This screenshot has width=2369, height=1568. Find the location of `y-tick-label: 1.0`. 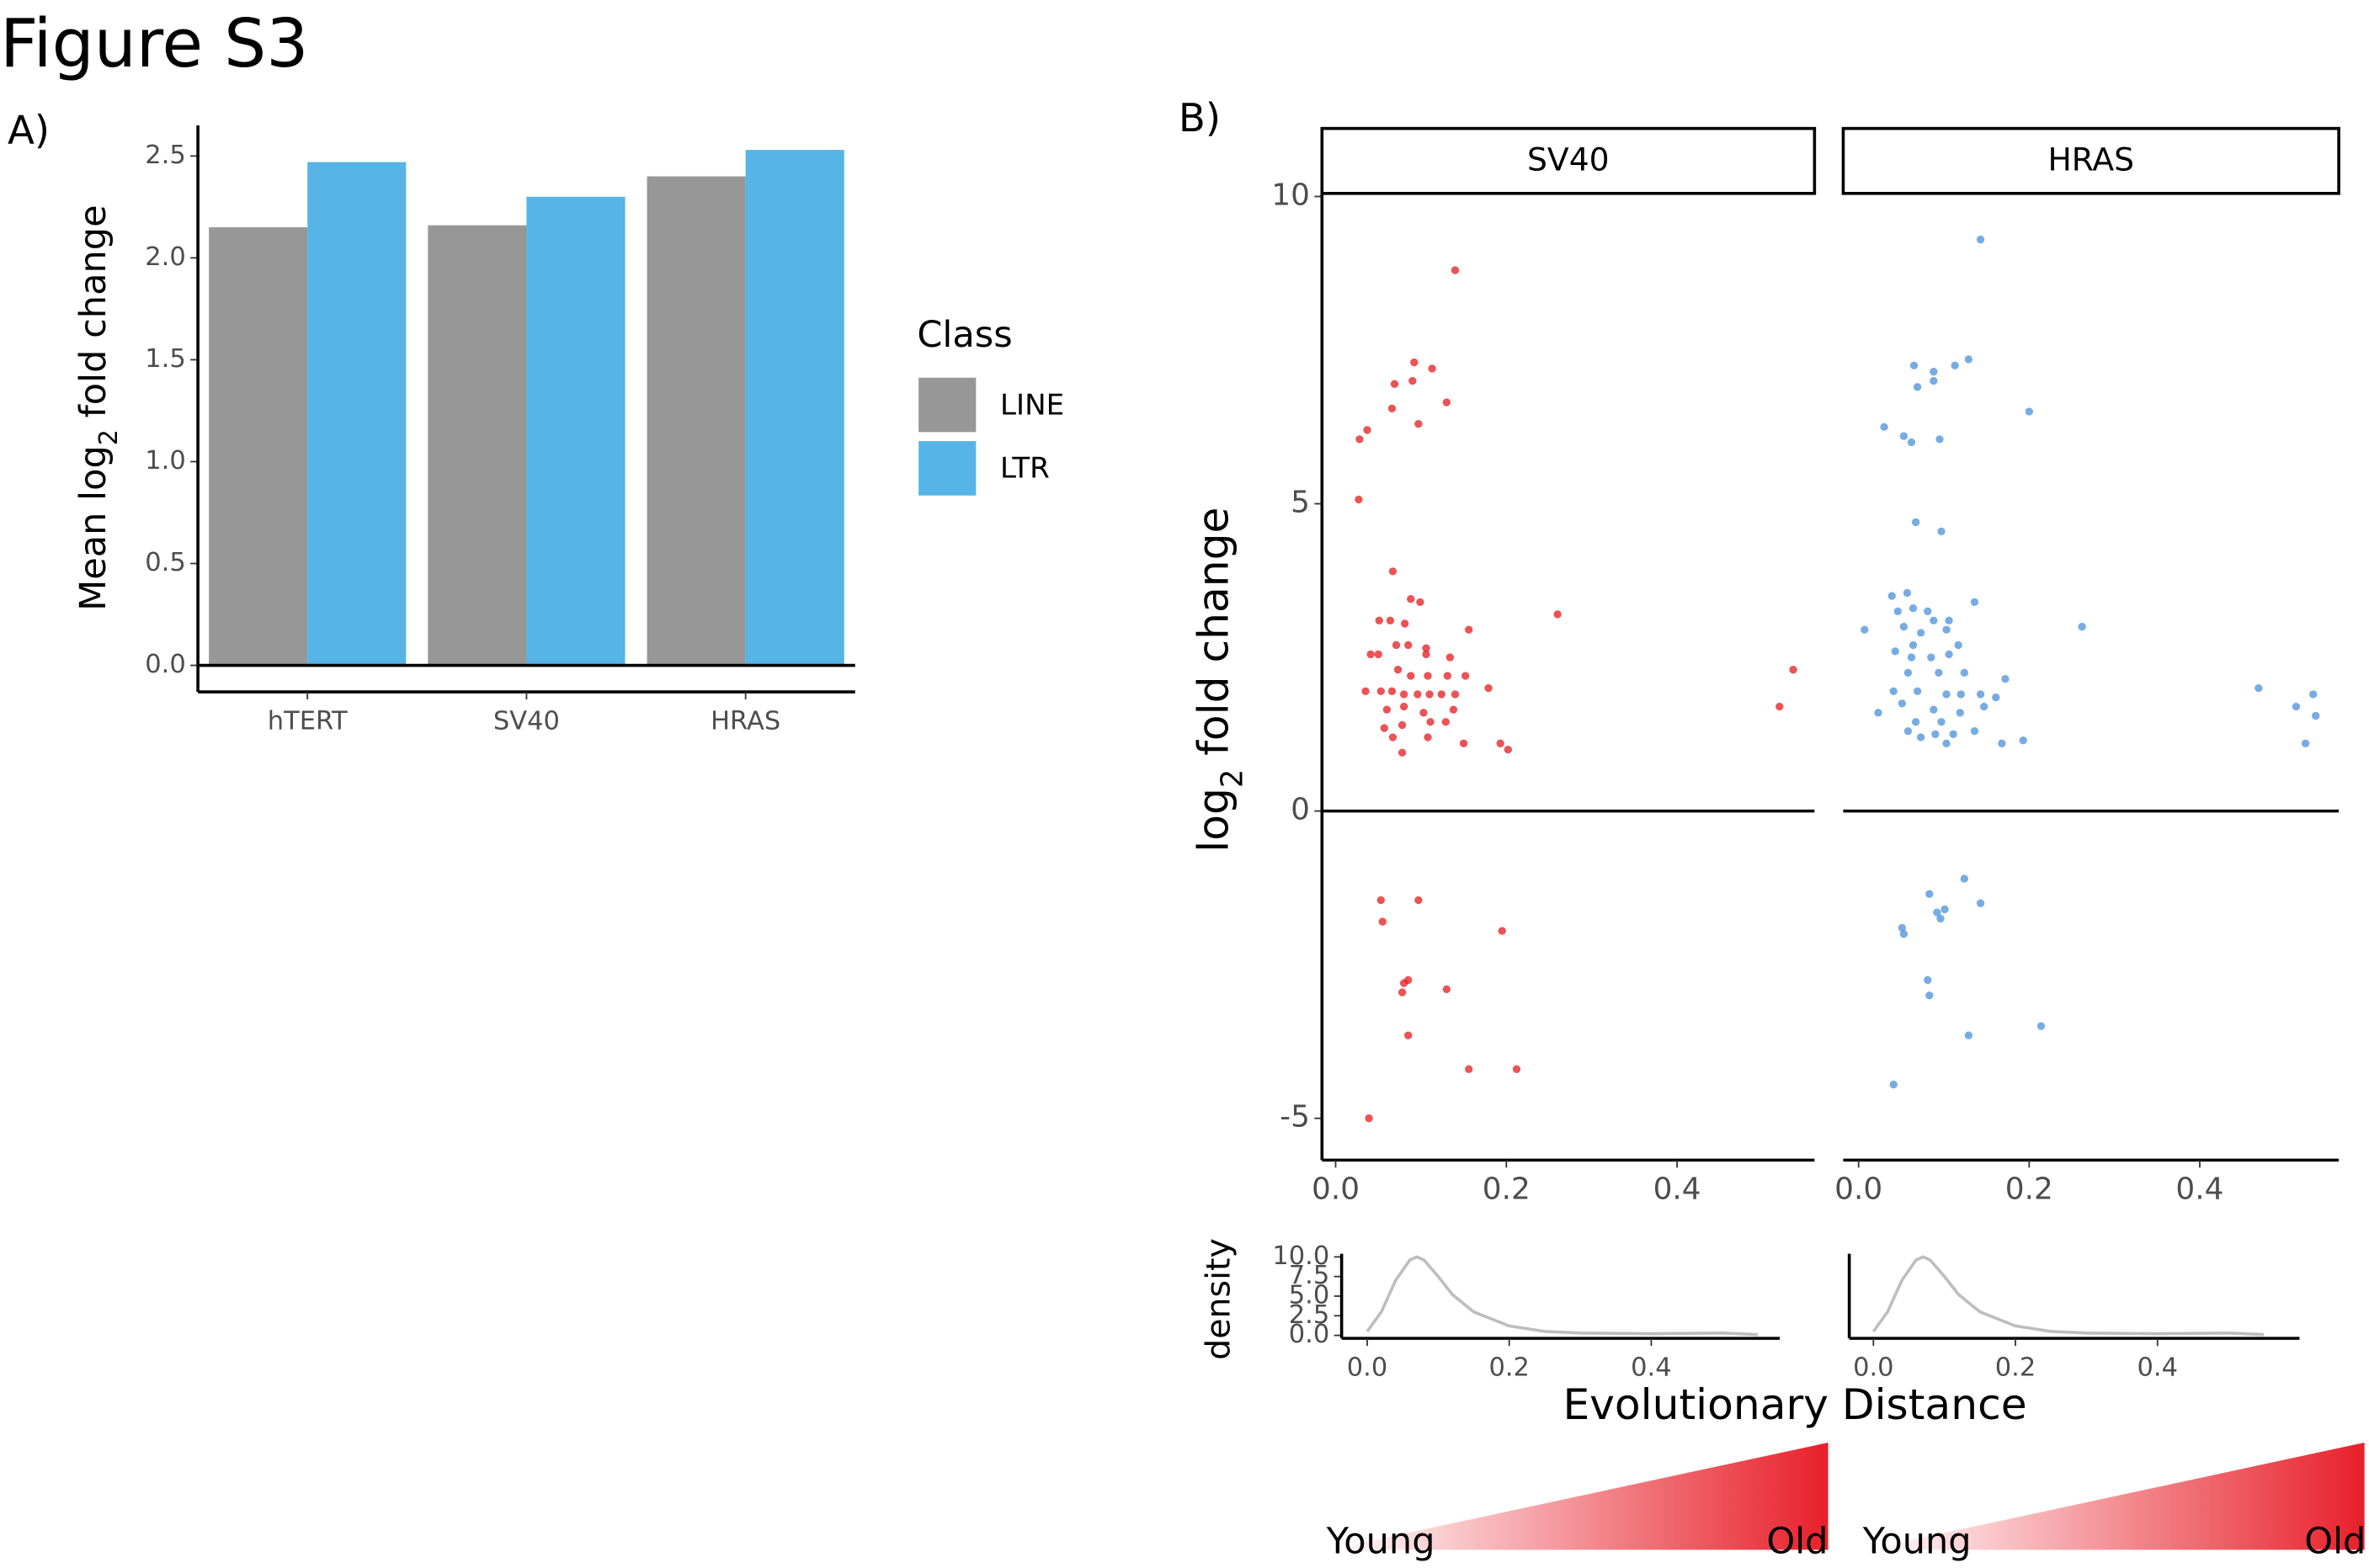

y-tick-label: 1.0 is located at coordinates (166, 461).